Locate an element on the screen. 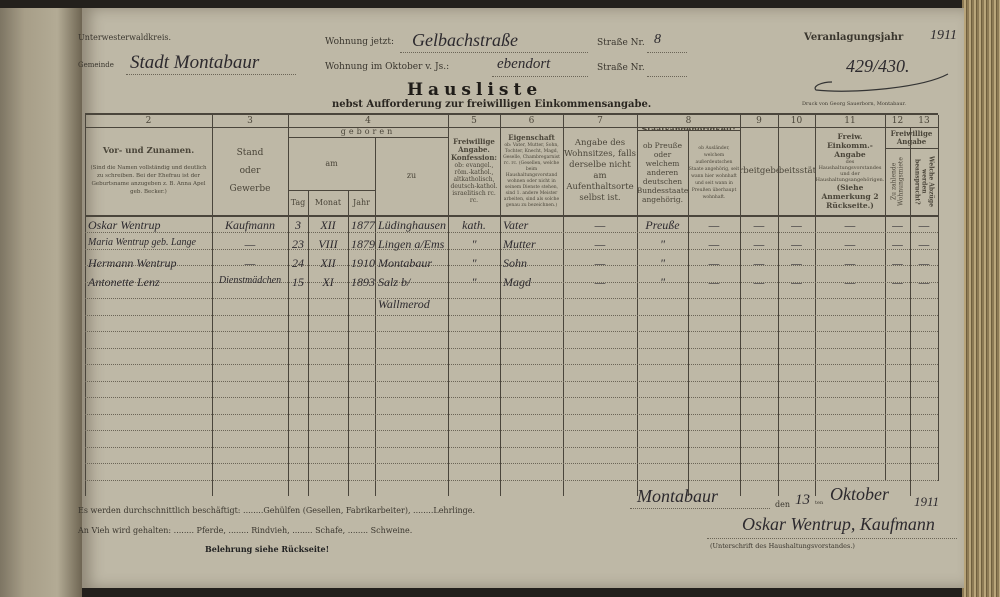 The height and width of the screenshot is (597, 1000). income-title: Freiw. Einkomm.-Angabe is located at coordinates (850, 145).